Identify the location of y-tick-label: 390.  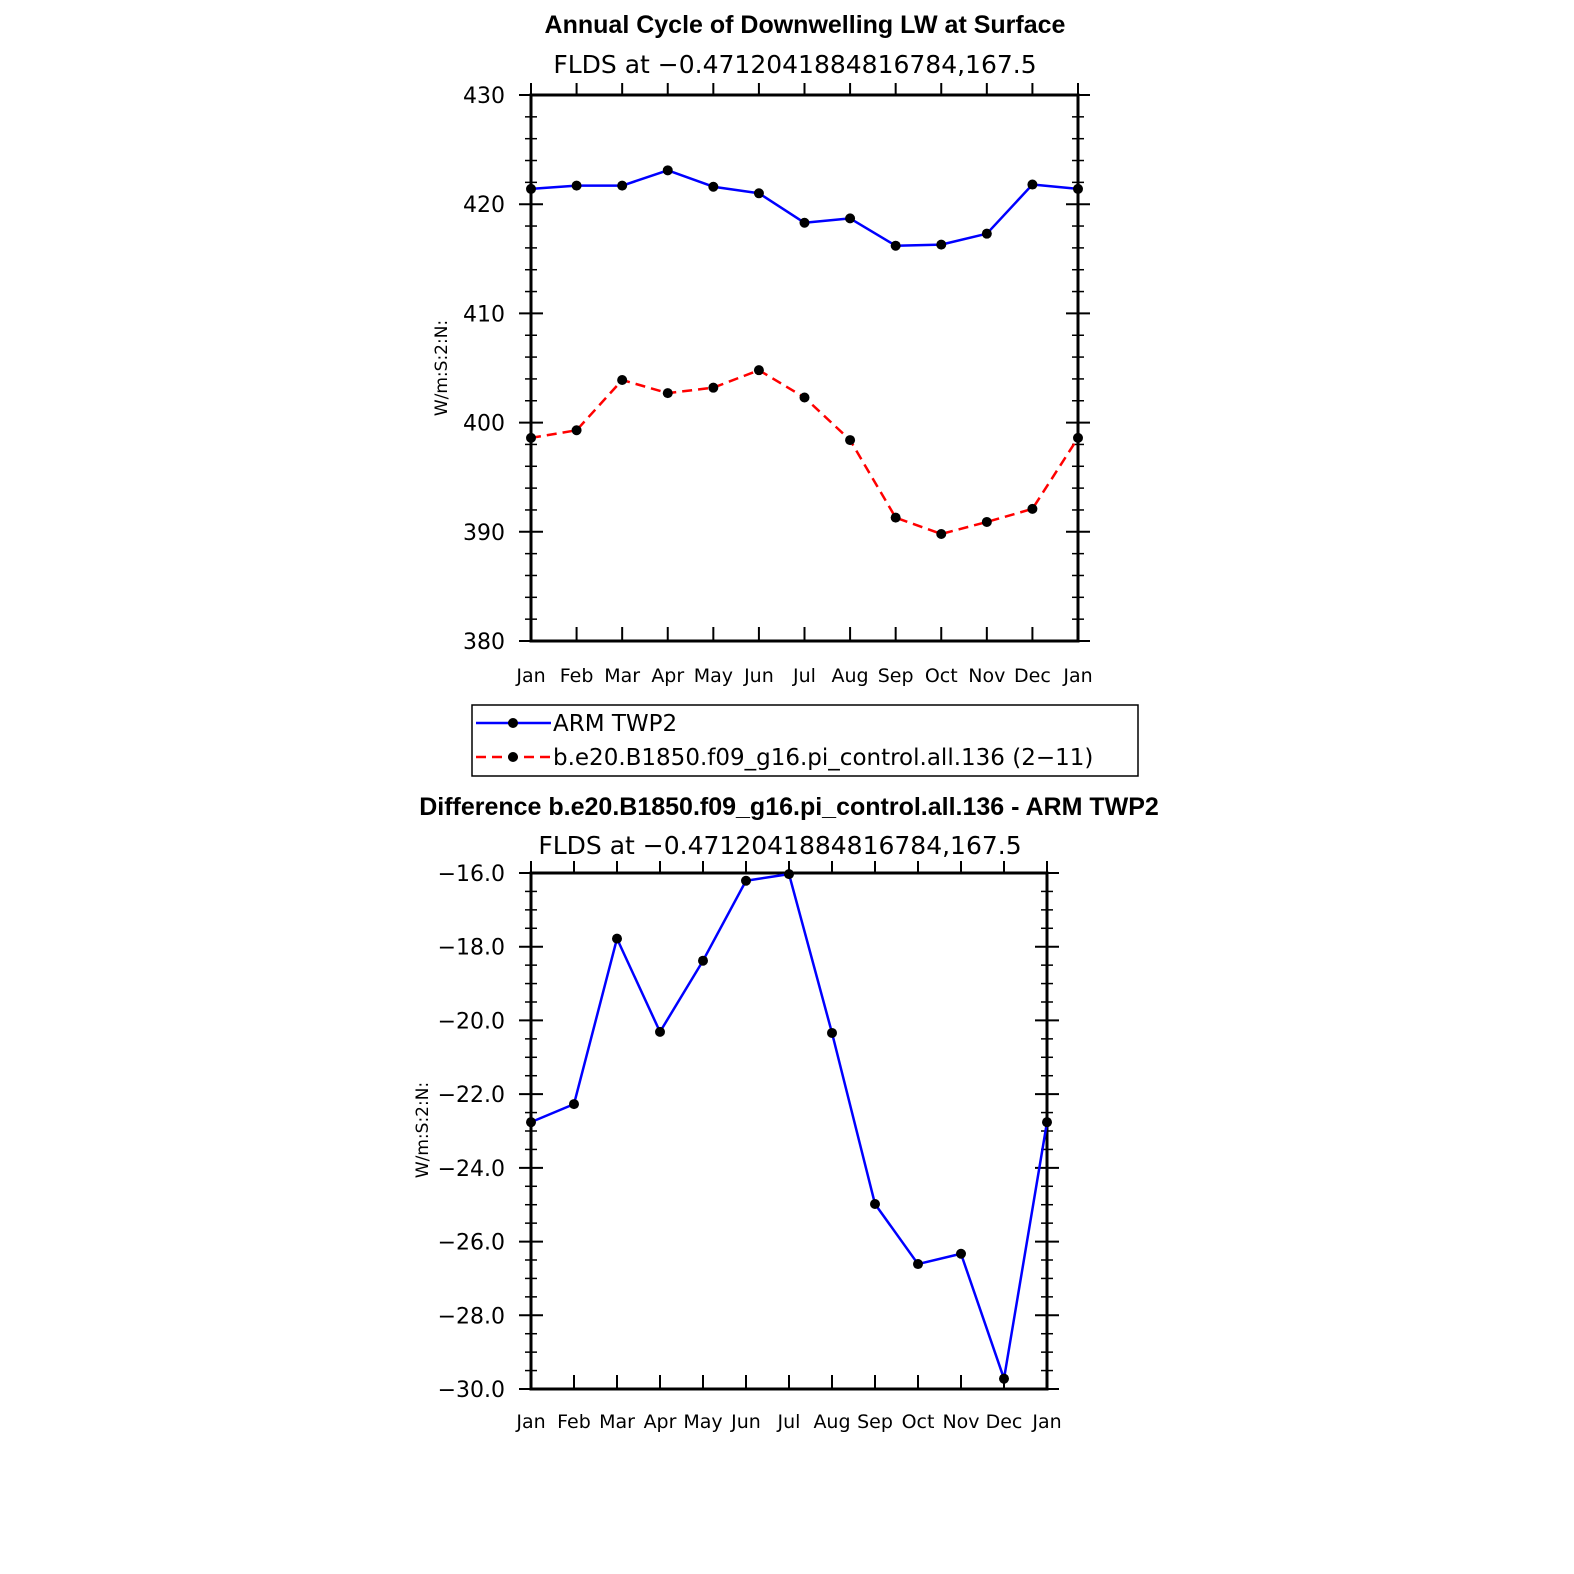
(484, 533).